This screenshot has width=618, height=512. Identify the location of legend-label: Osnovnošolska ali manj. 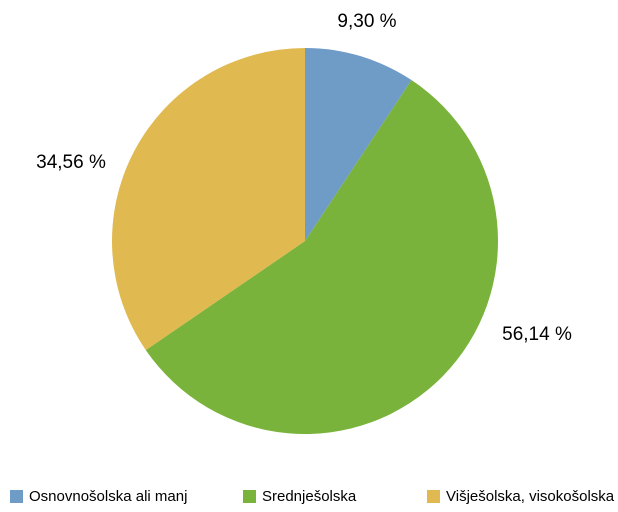
(108, 496).